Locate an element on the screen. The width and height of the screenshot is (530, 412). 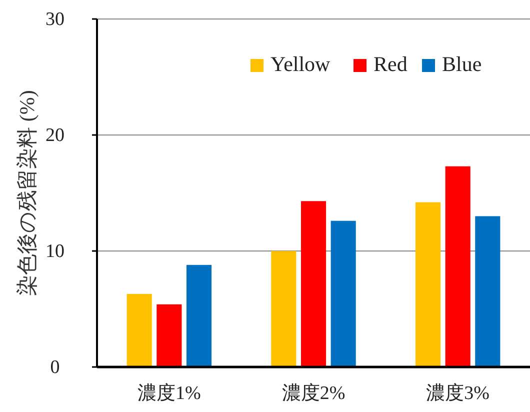
x-tick-label: 濃度1% is located at coordinates (170, 393).